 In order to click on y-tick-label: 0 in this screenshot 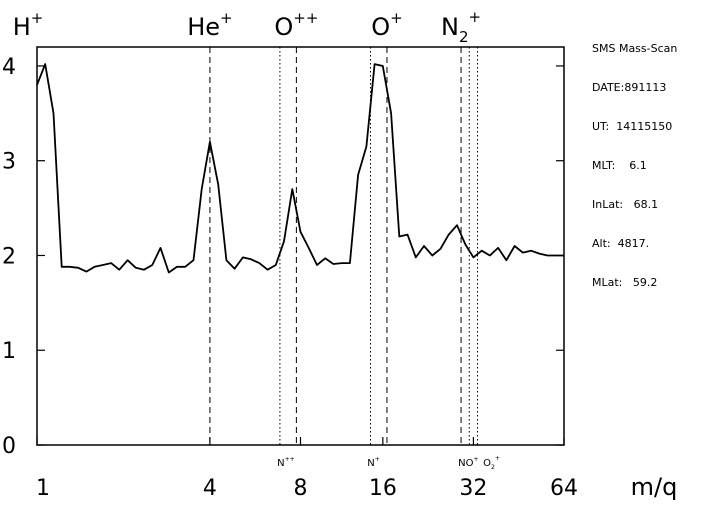, I will do `click(9, 446)`.